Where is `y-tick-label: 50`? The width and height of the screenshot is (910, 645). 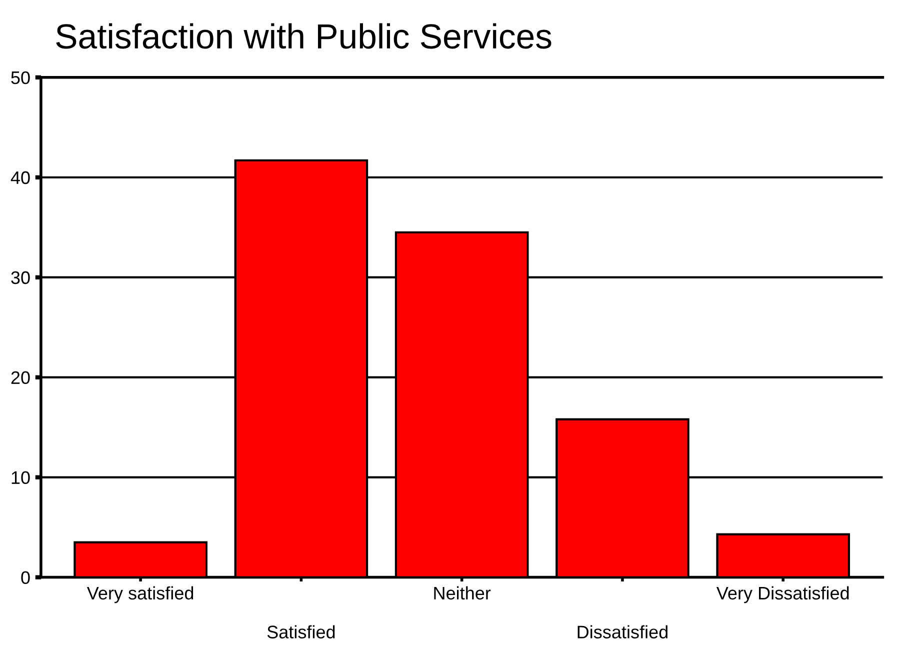
y-tick-label: 50 is located at coordinates (20, 77).